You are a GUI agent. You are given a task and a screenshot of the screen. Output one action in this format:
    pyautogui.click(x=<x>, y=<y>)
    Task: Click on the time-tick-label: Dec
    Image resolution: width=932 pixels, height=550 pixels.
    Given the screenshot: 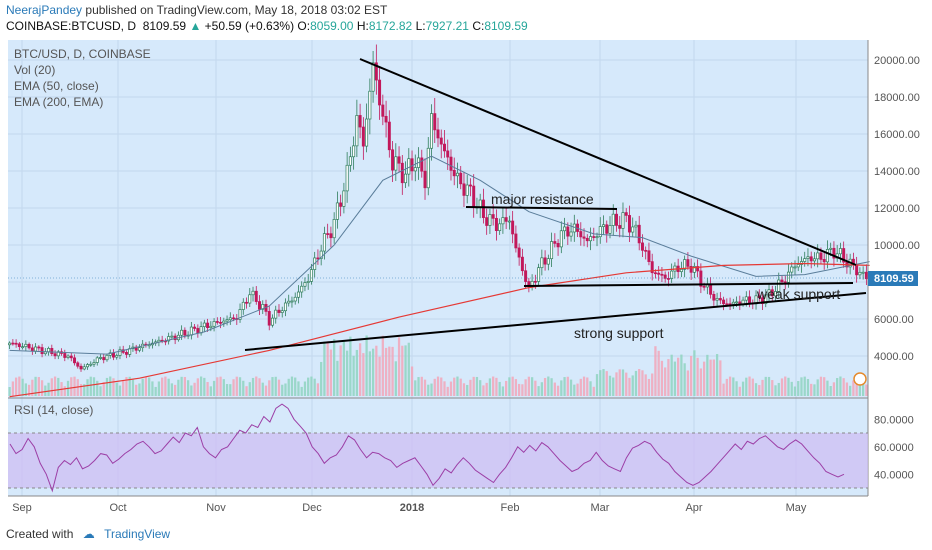 What is the action you would take?
    pyautogui.click(x=312, y=508)
    